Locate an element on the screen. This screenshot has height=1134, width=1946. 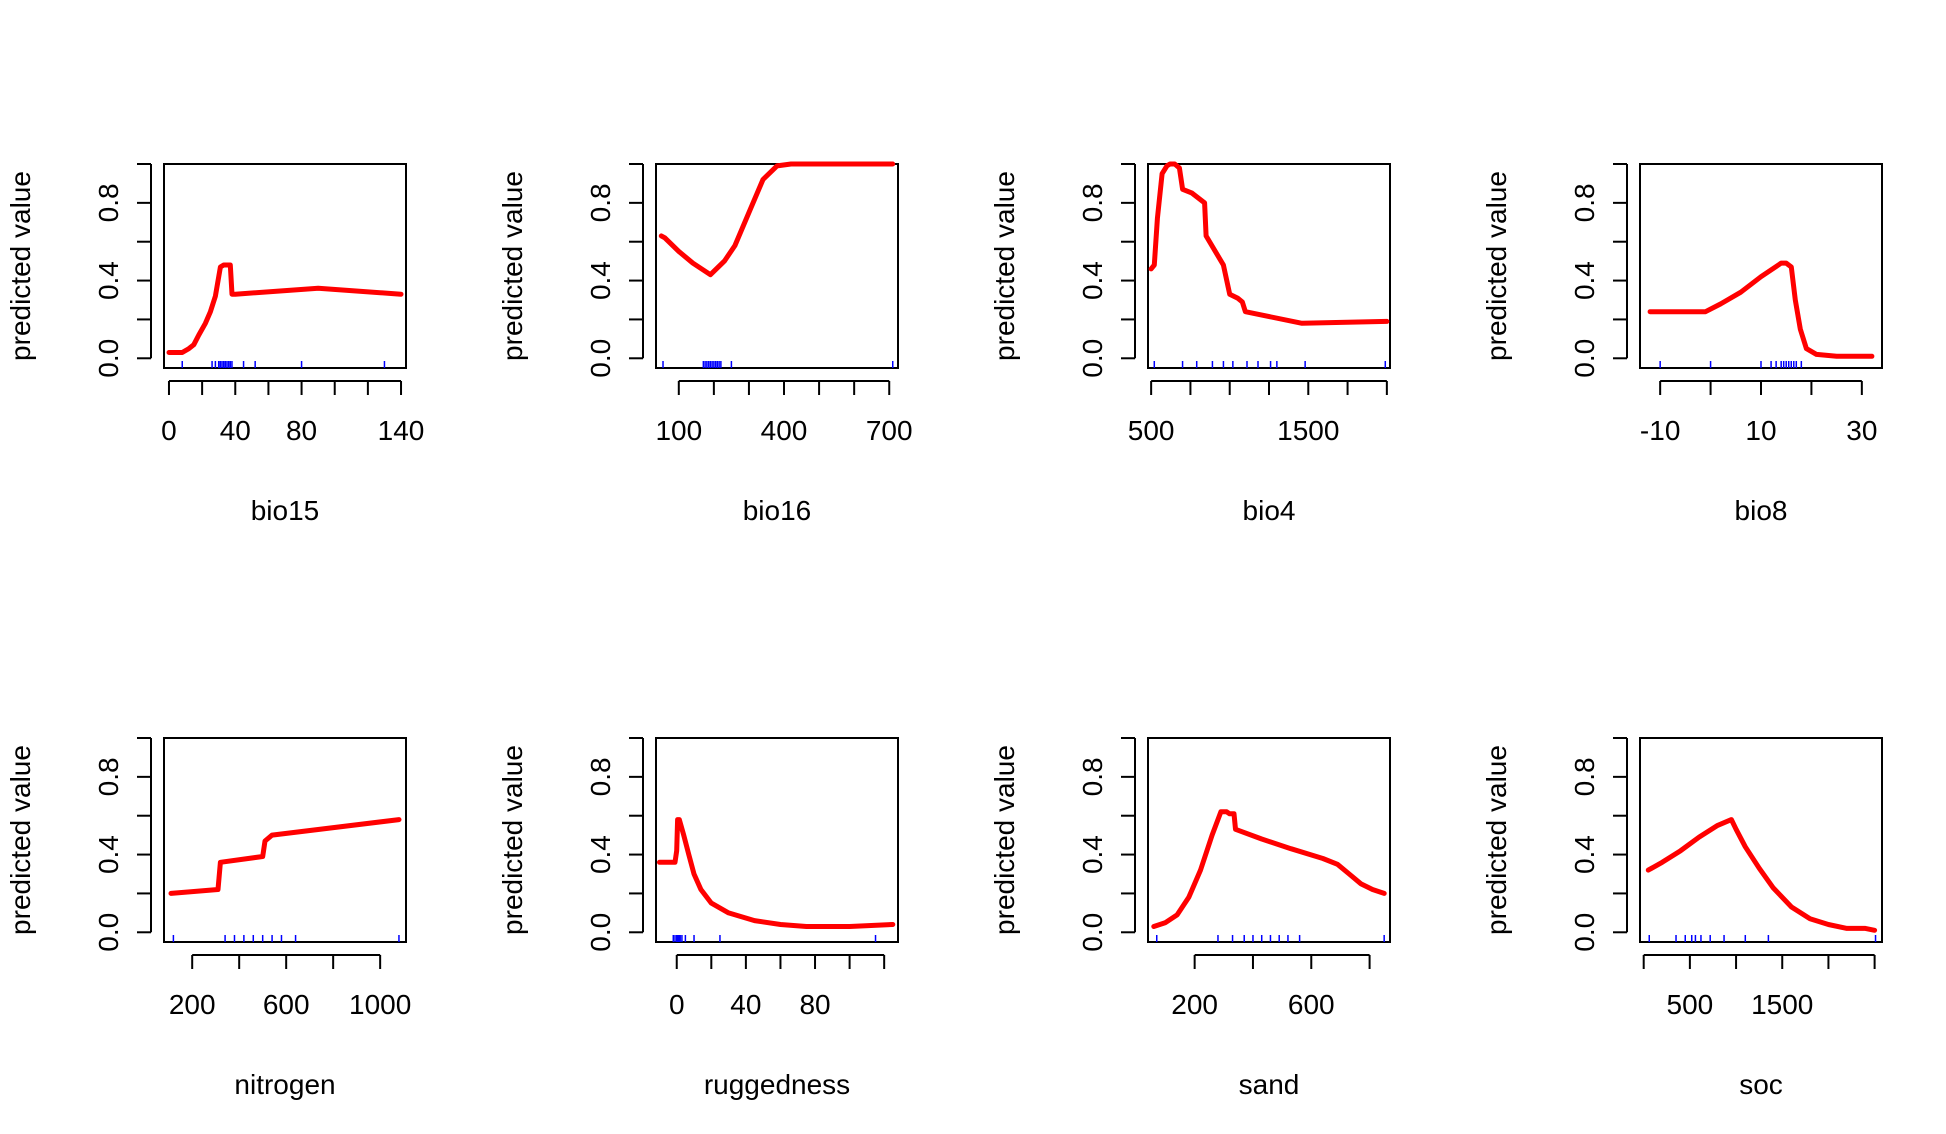
panel-bio16: 100 400 700 0.0 0.4 0.8 bio16 predicted value is located at coordinates (705, 343).